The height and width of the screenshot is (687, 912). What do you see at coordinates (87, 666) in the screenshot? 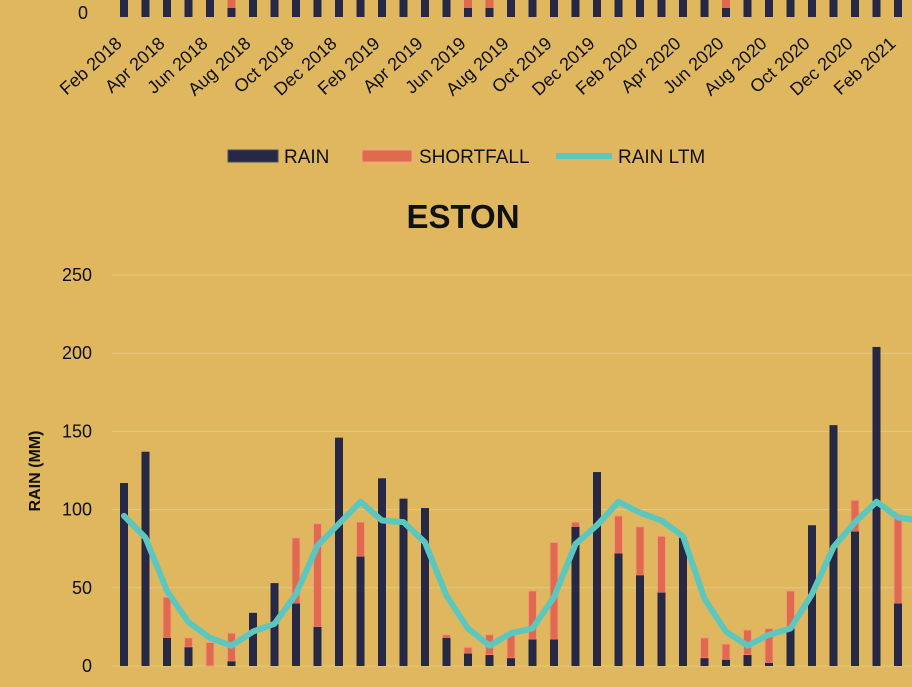
I see `y-tick-label: 0` at bounding box center [87, 666].